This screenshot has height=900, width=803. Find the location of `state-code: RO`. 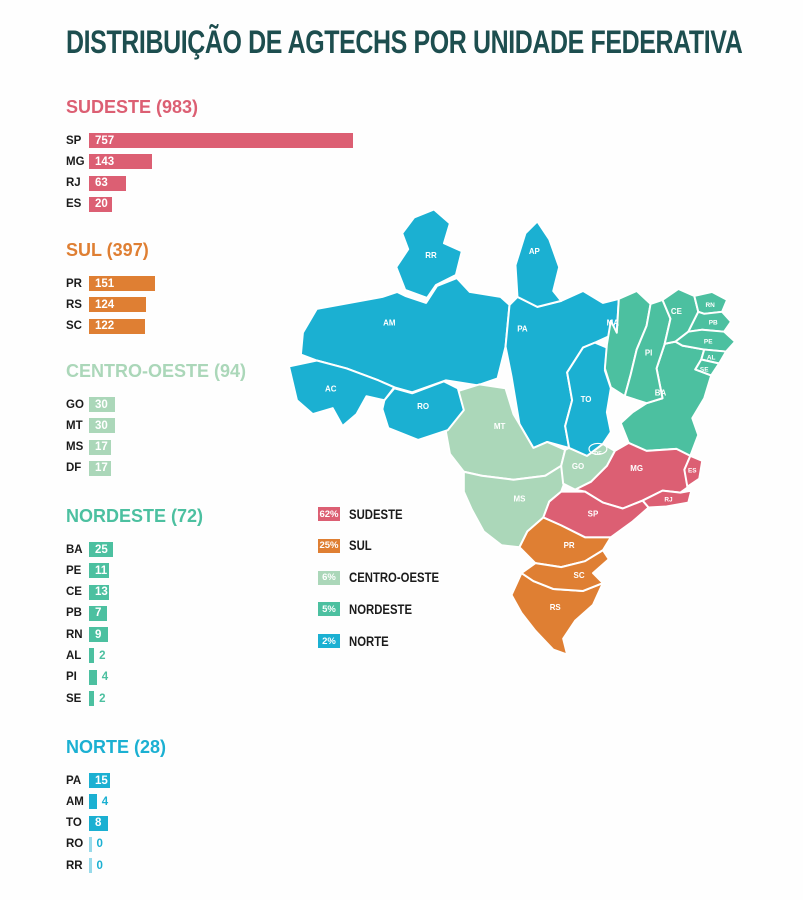

state-code: RO is located at coordinates (75, 844).